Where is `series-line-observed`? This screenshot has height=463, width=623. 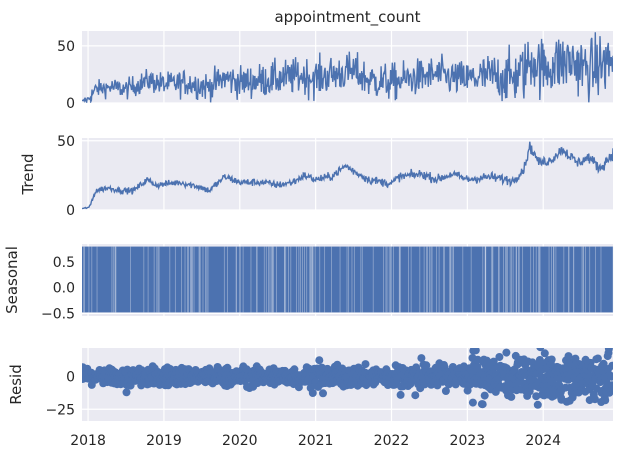 series-line-observed is located at coordinates (347, 67).